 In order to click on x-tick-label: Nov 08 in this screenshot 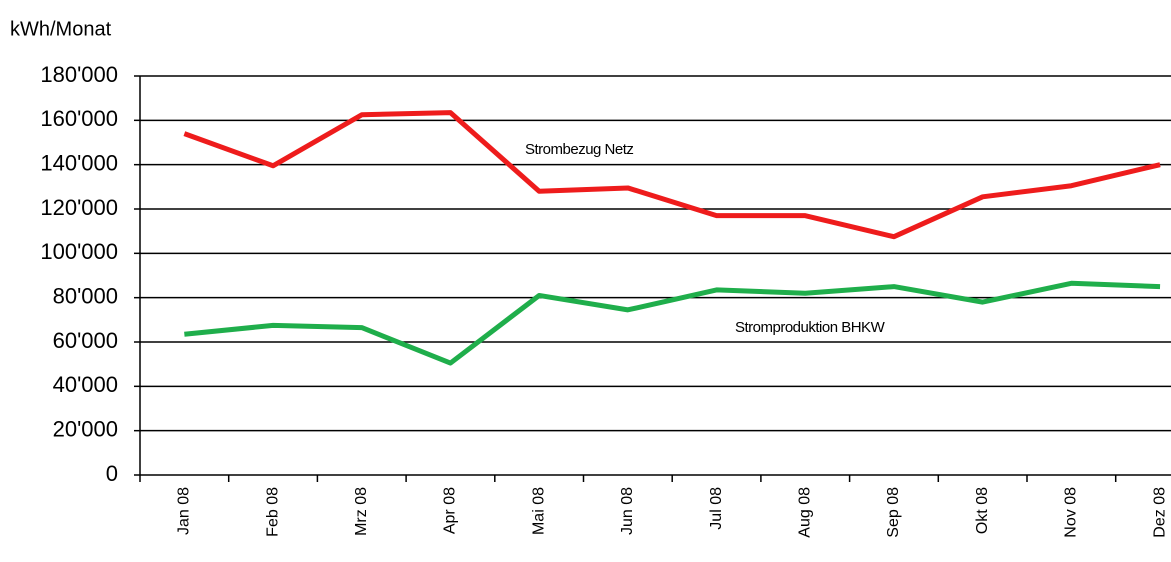, I will do `click(1071, 512)`.